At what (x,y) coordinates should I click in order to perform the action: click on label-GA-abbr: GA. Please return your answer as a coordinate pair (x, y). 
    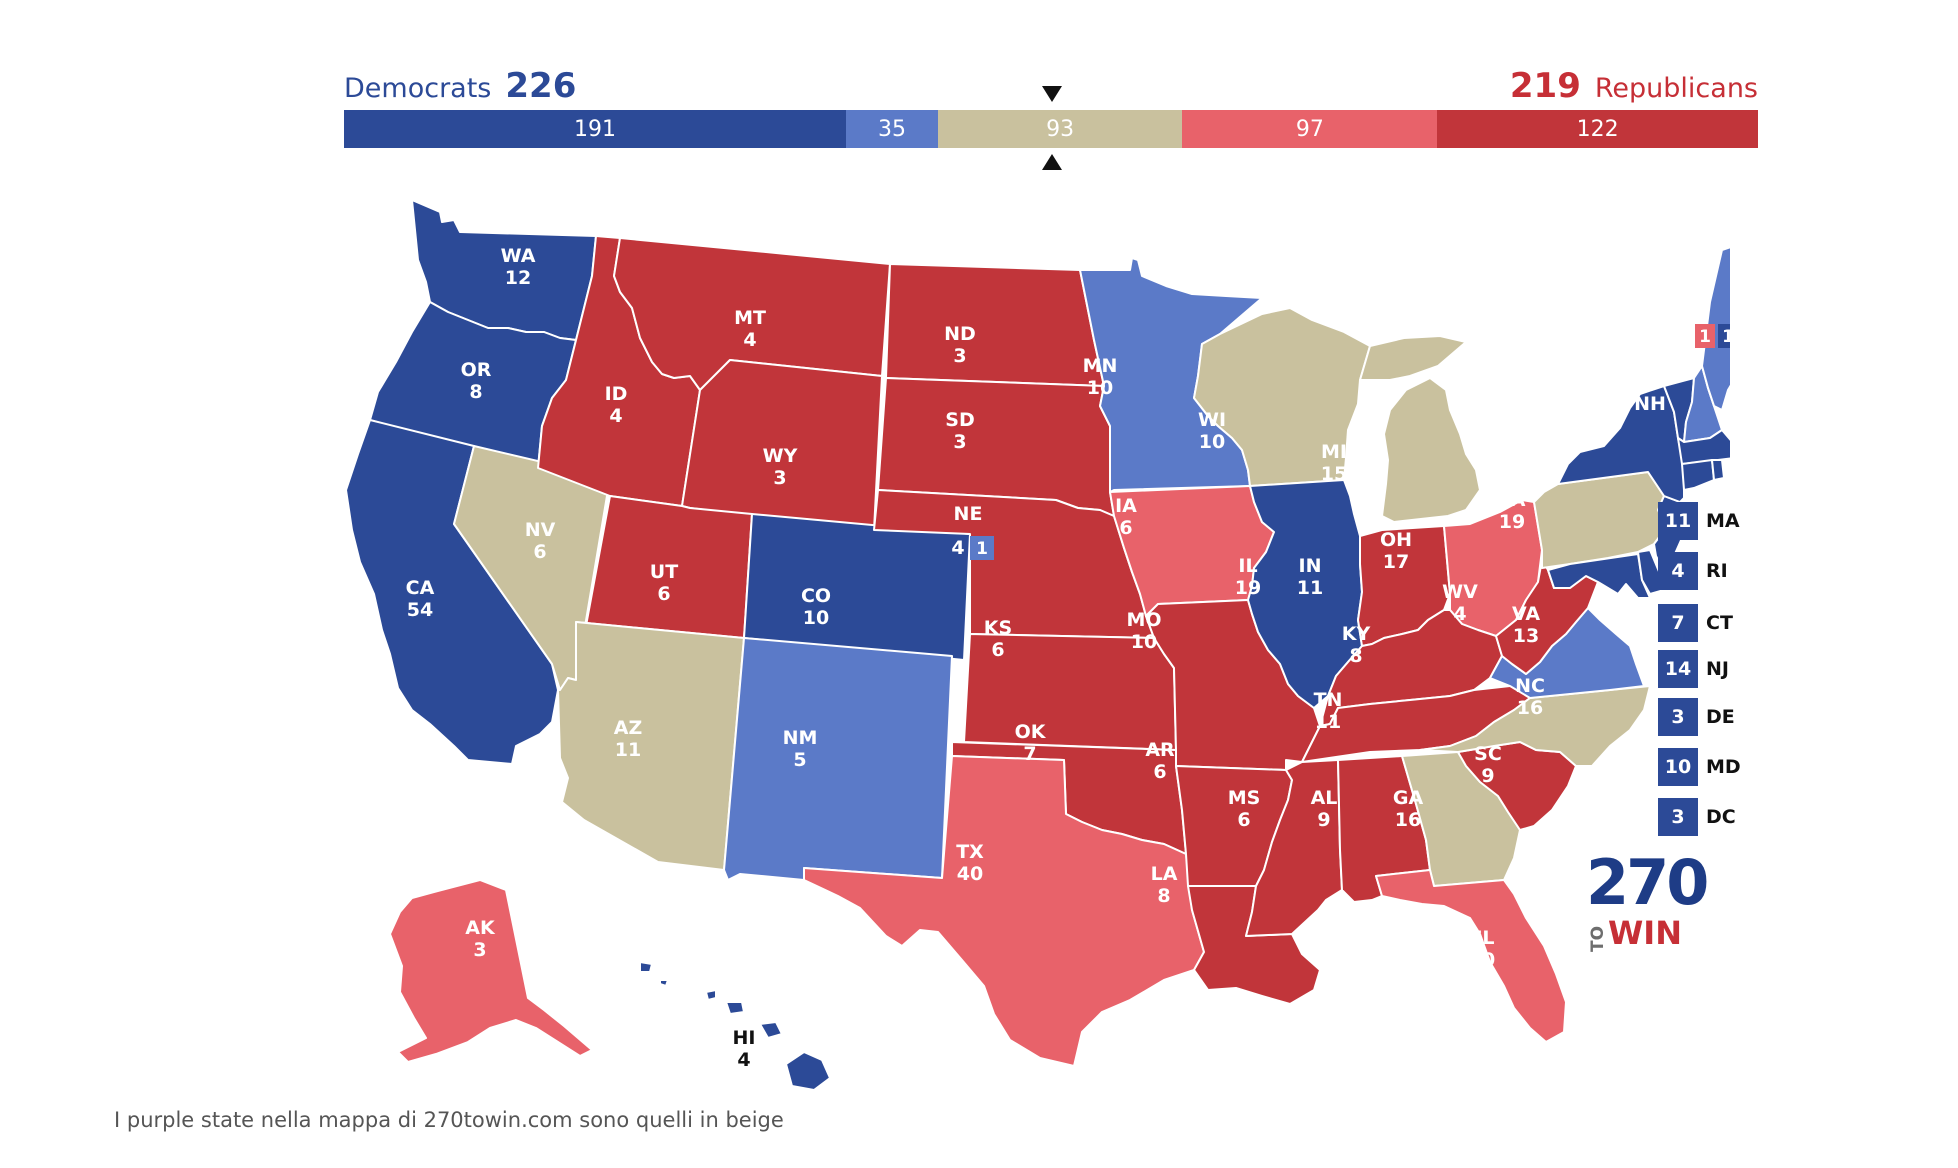
    Looking at the image, I should click on (1408, 798).